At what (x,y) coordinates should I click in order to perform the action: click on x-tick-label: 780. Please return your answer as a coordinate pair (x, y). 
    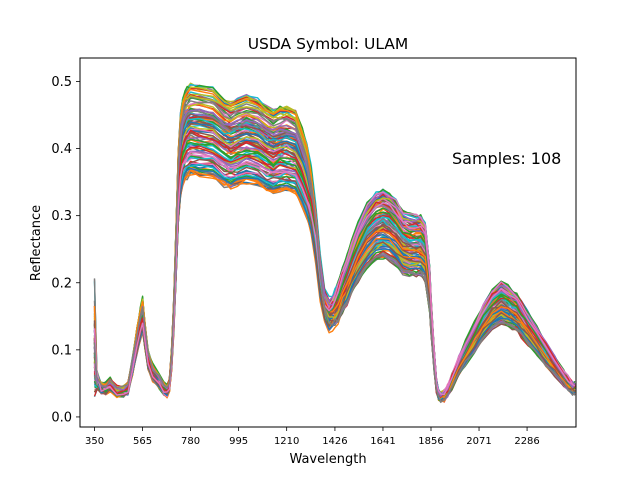
    Looking at the image, I should click on (190, 441).